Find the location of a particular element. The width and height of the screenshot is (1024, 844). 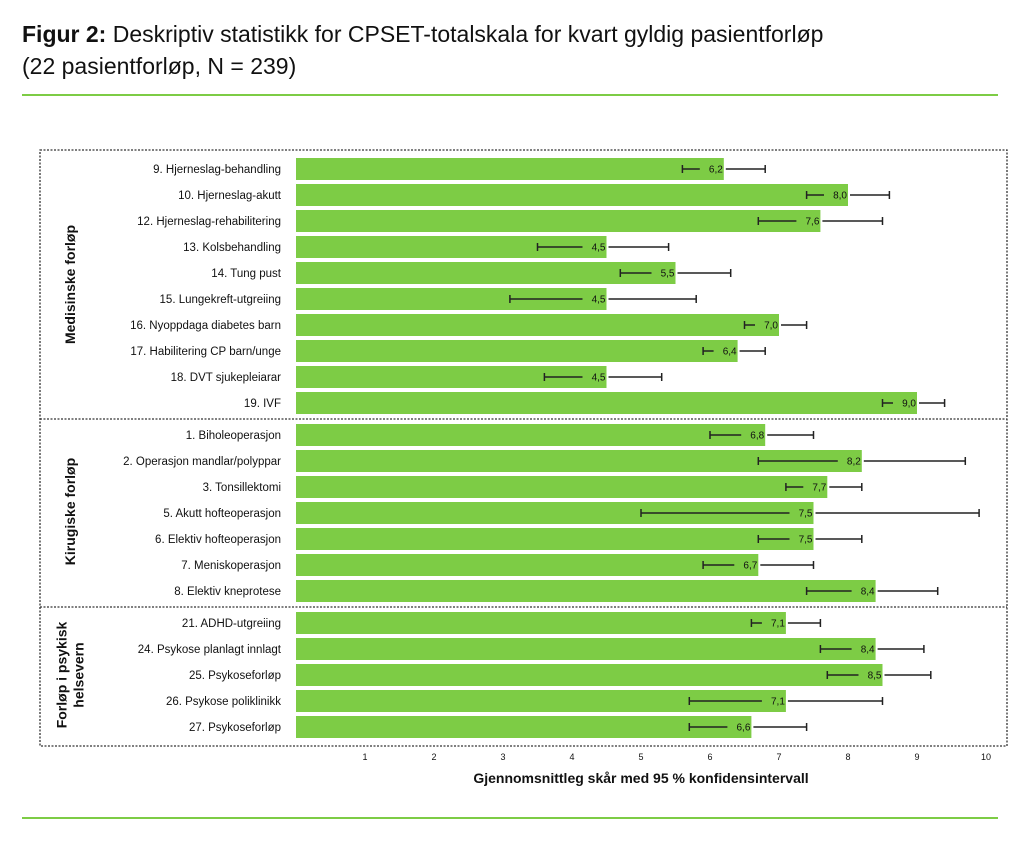

category-label: 5. Akutt hofteoperasjon is located at coordinates (222, 514).